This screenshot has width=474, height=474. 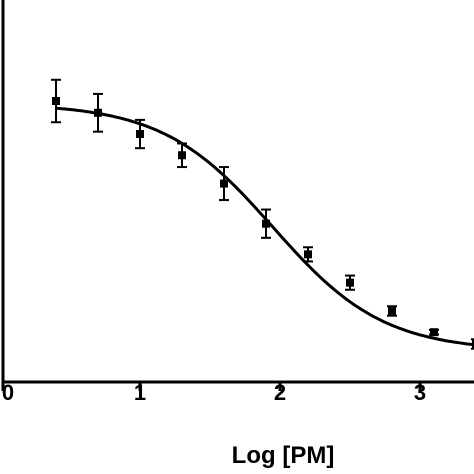 I want to click on x-tick-label-2: 2, so click(x=280, y=392).